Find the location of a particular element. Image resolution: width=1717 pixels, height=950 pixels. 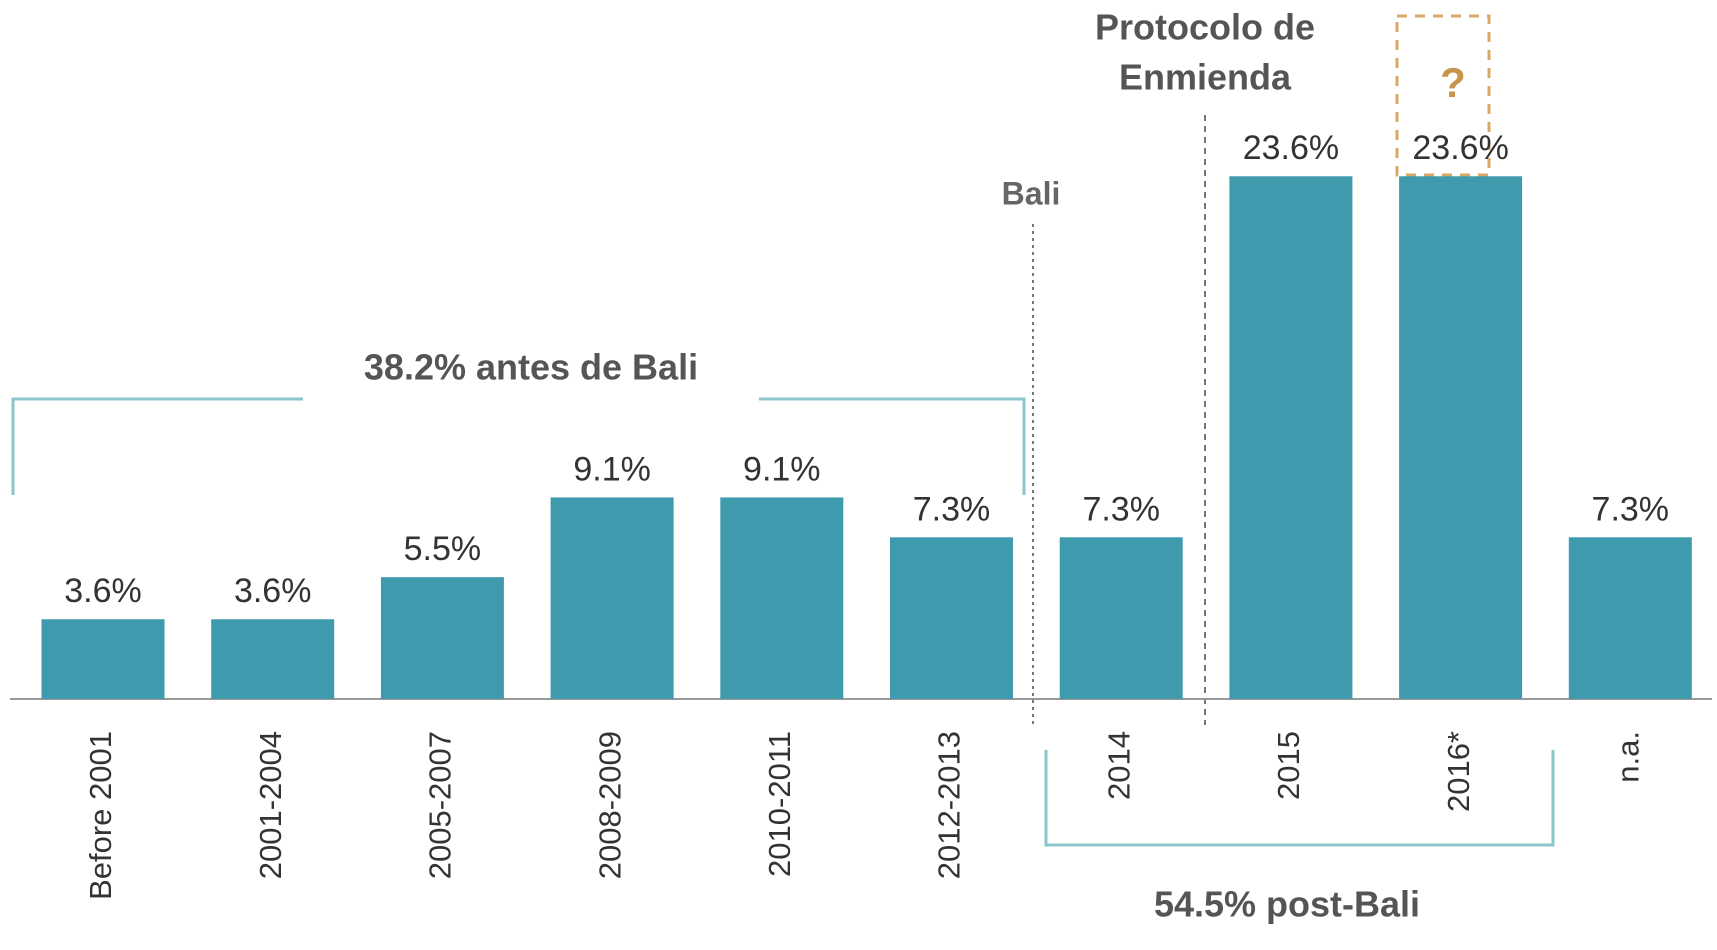

post-bali-label: 54.5% post-Bali is located at coordinates (1287, 904).